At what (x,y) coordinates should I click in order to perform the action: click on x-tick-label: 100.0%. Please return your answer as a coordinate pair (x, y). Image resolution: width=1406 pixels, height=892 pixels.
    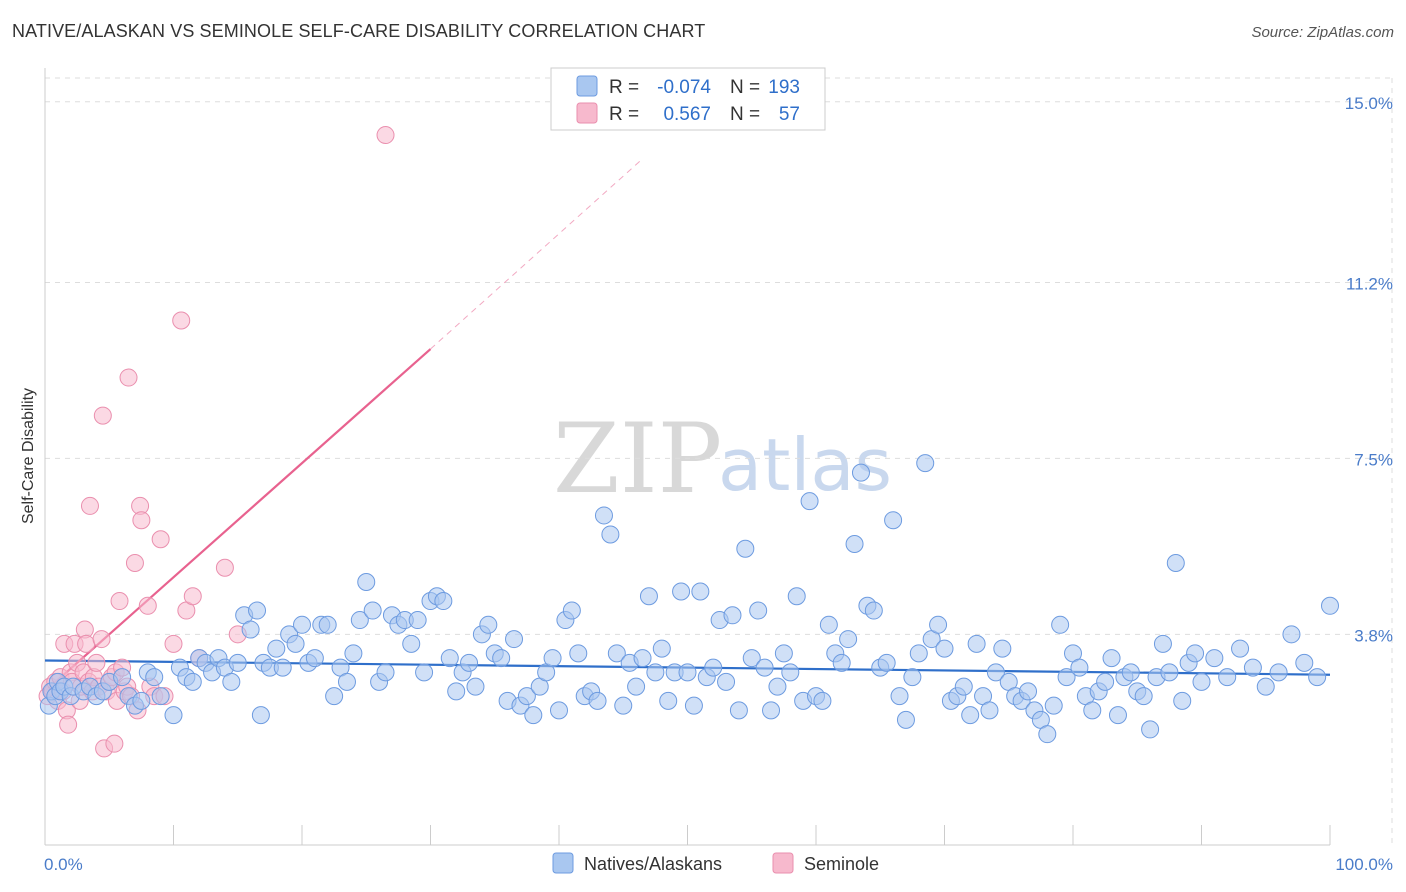
    Looking at the image, I should click on (1364, 864).